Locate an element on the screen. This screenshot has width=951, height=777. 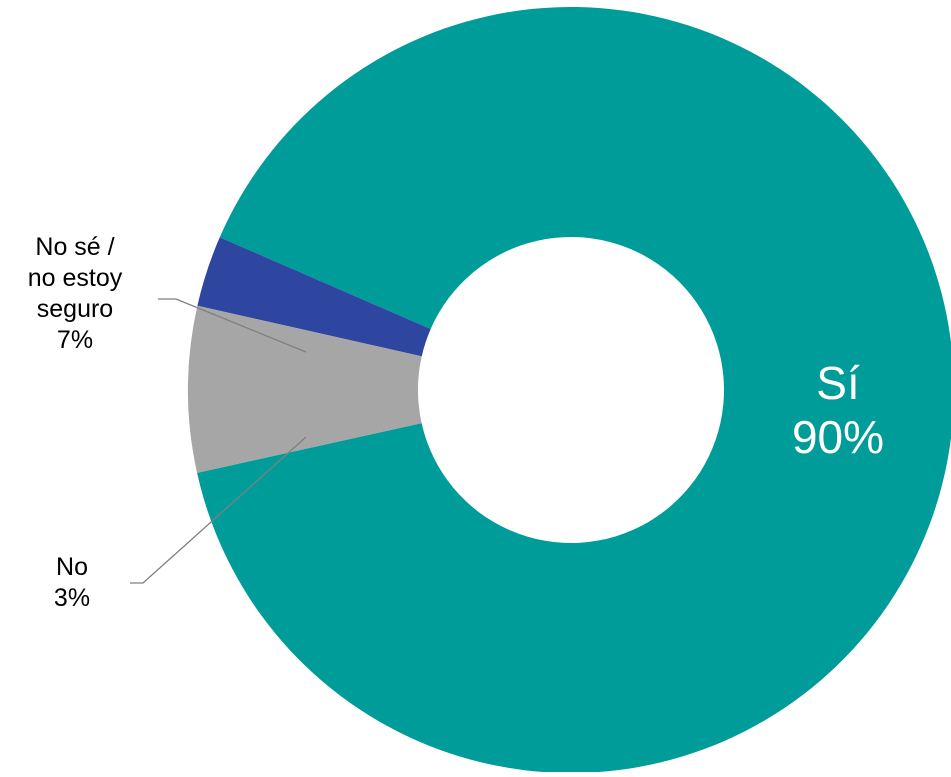
leader-line-no-se is located at coordinates (232, 325).